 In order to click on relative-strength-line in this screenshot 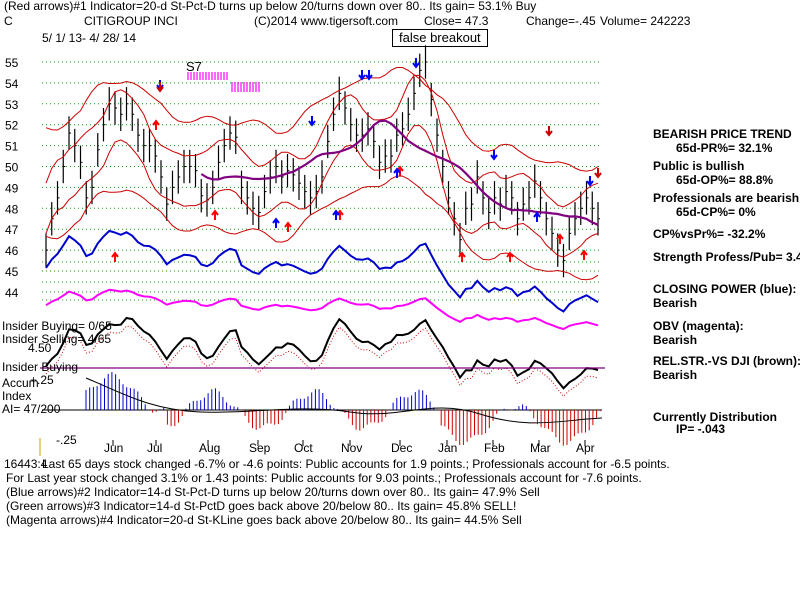, I will do `click(322, 353)`.